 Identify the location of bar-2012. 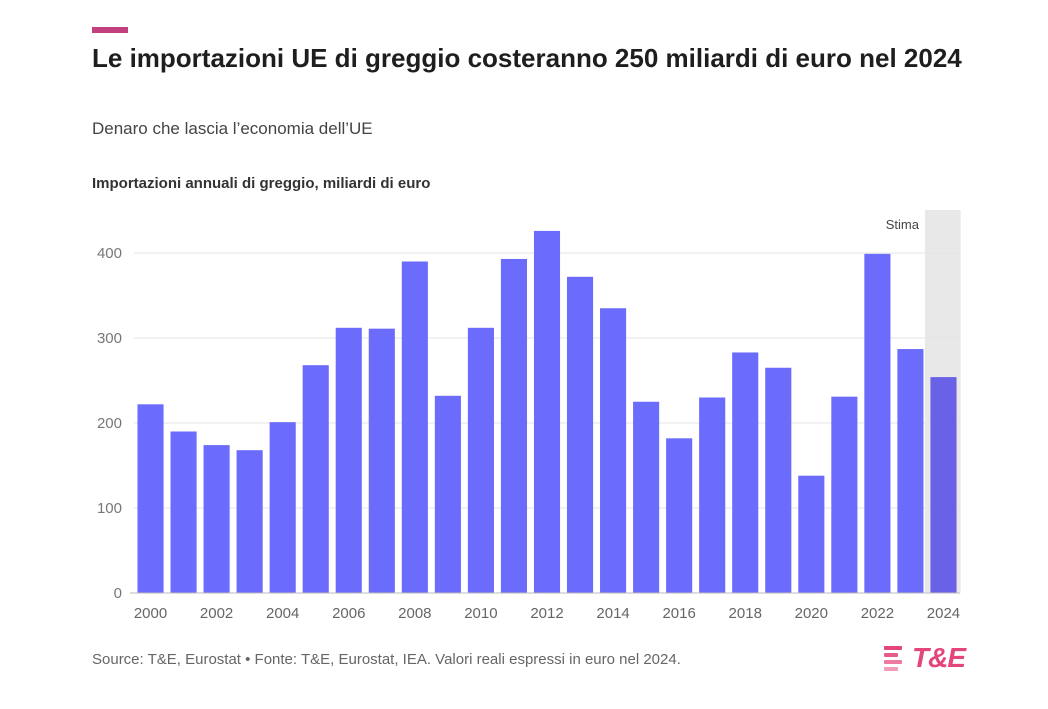
(547, 411).